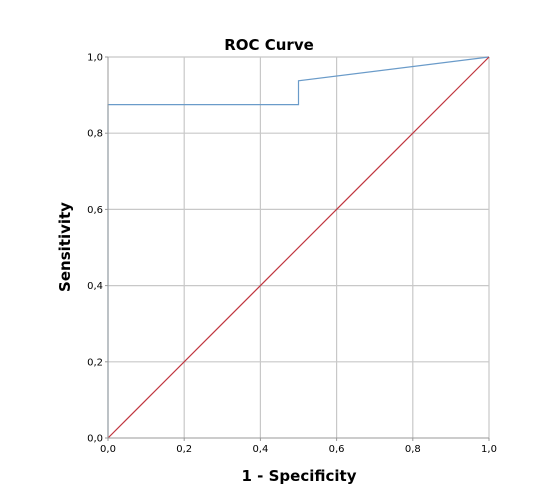 The image size is (541, 495). I want to click on y-axis-label: Sensitivity, so click(65, 247).